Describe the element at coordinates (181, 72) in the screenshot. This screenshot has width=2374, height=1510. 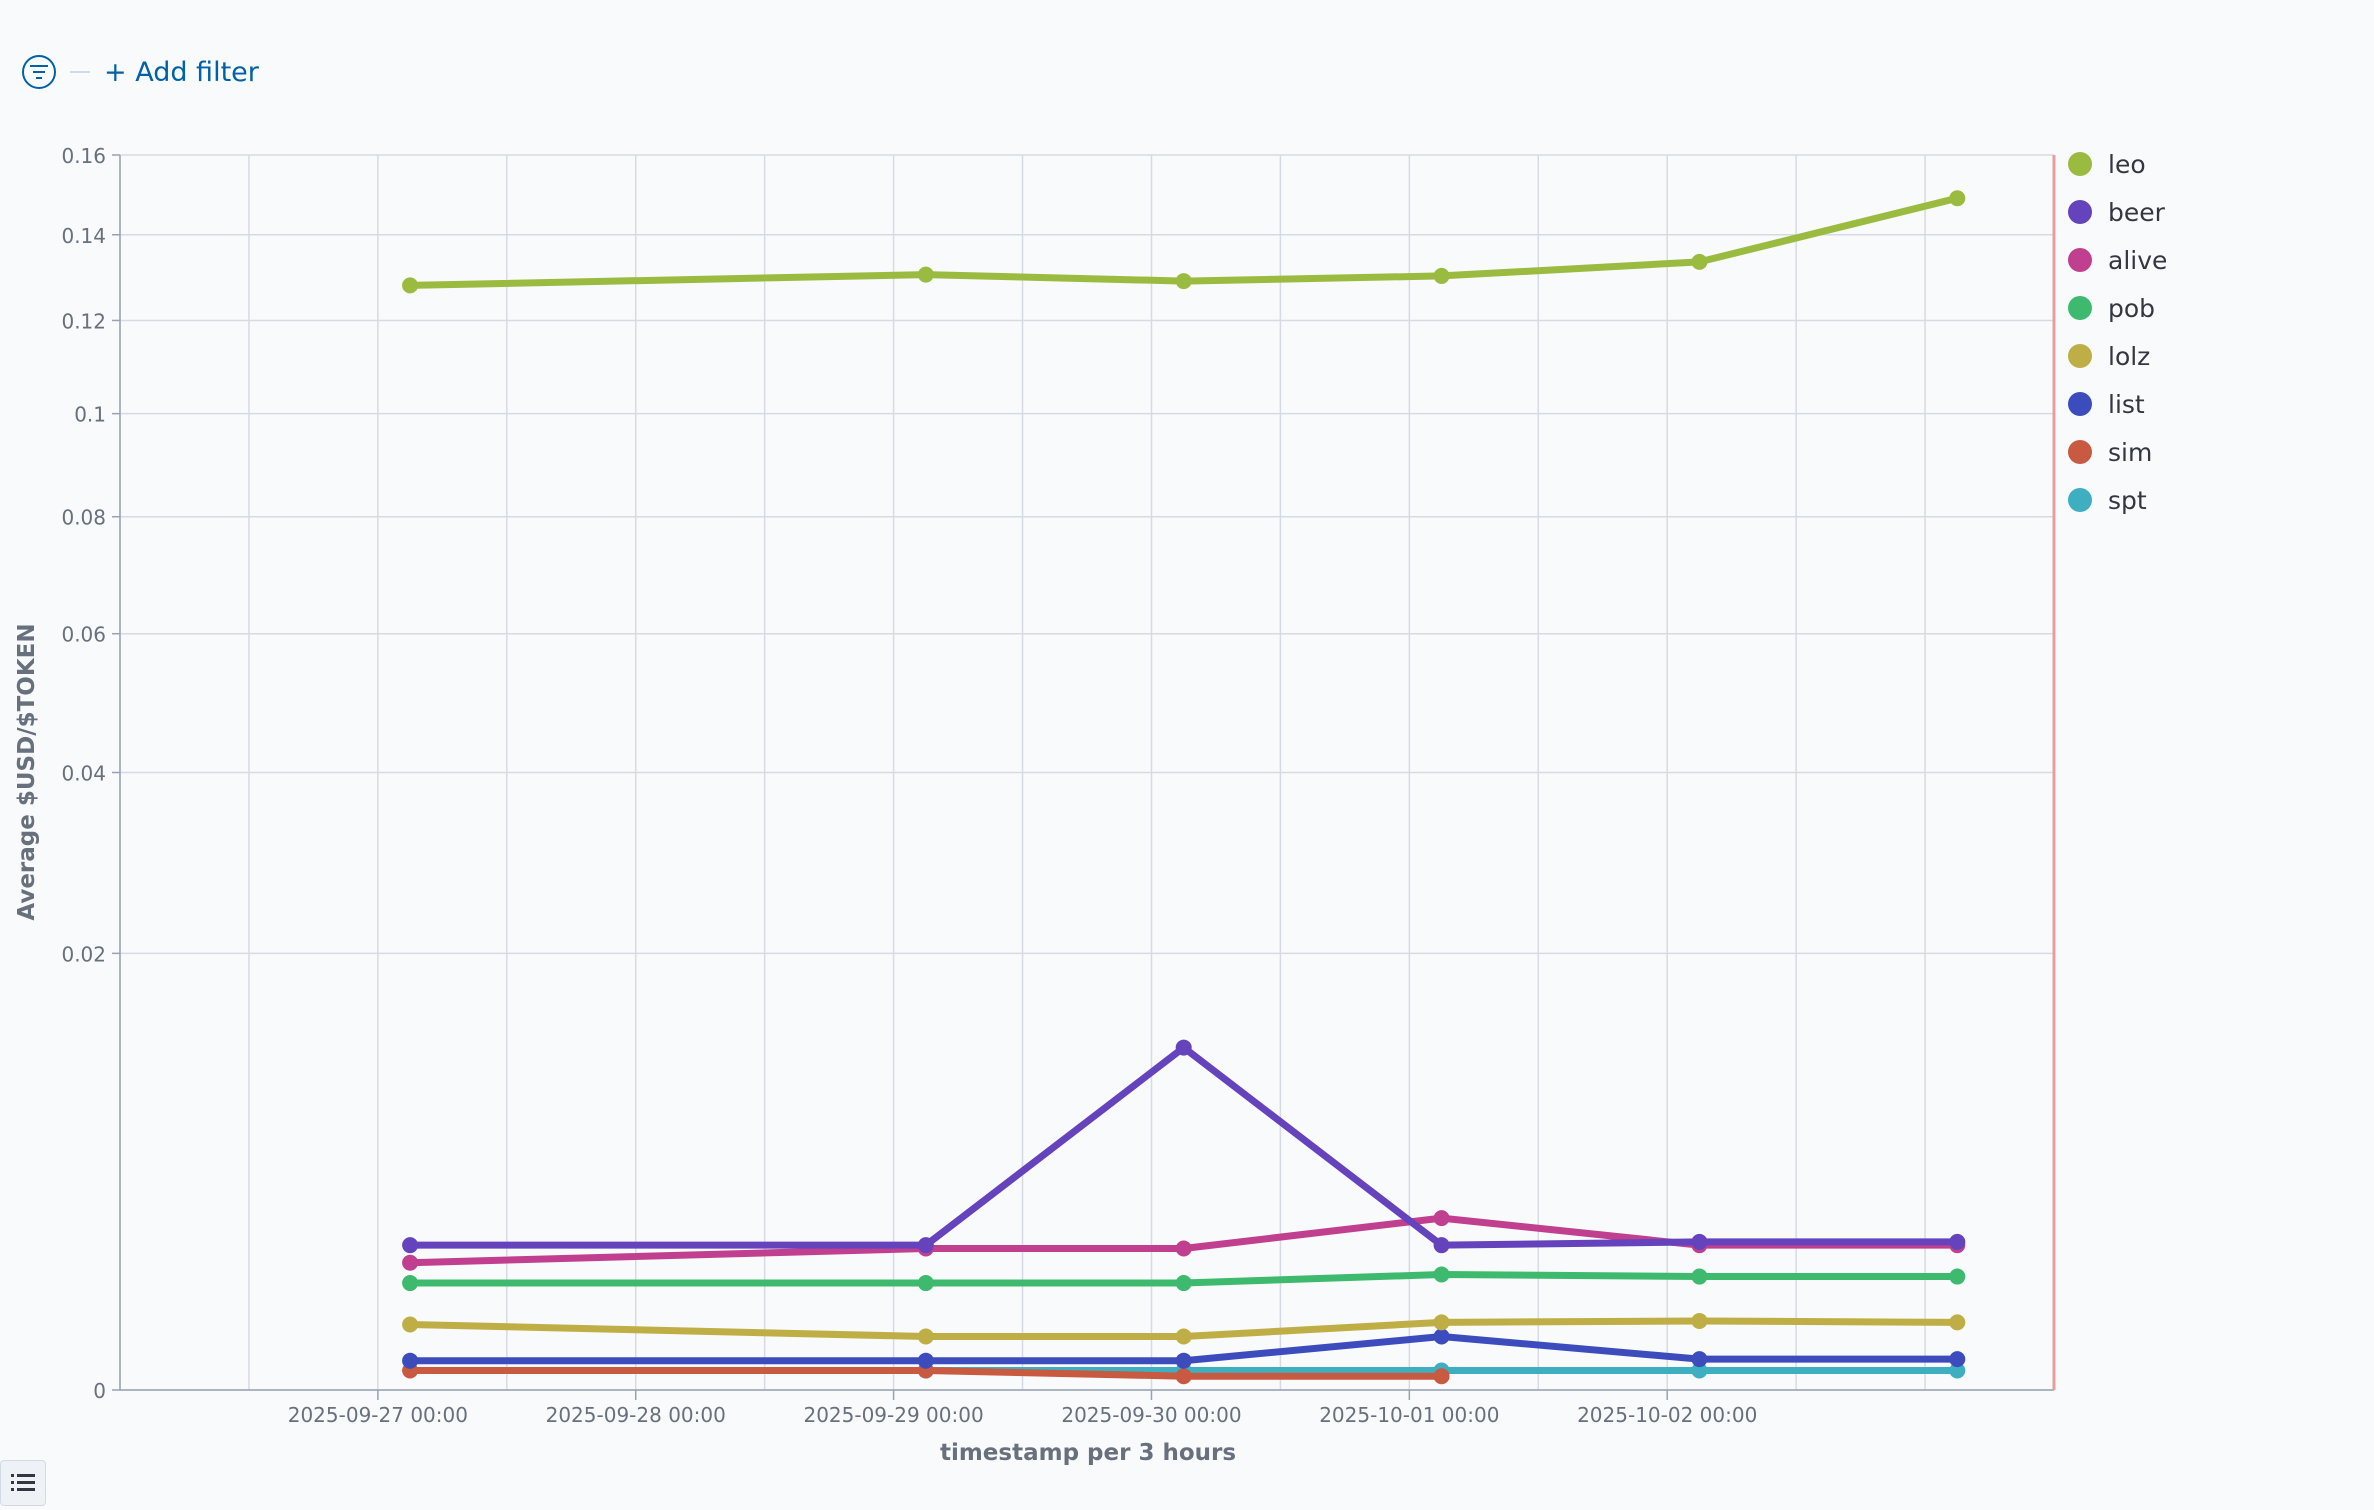
I see `add-filter-button: + Add filter` at that location.